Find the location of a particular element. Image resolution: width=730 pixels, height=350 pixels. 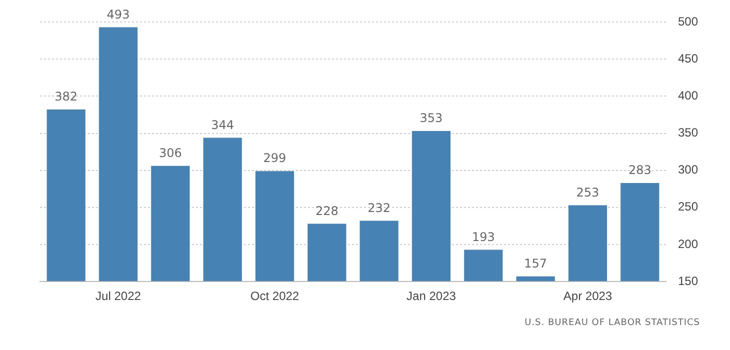

x-tick-label: Apr 2023 is located at coordinates (587, 296).